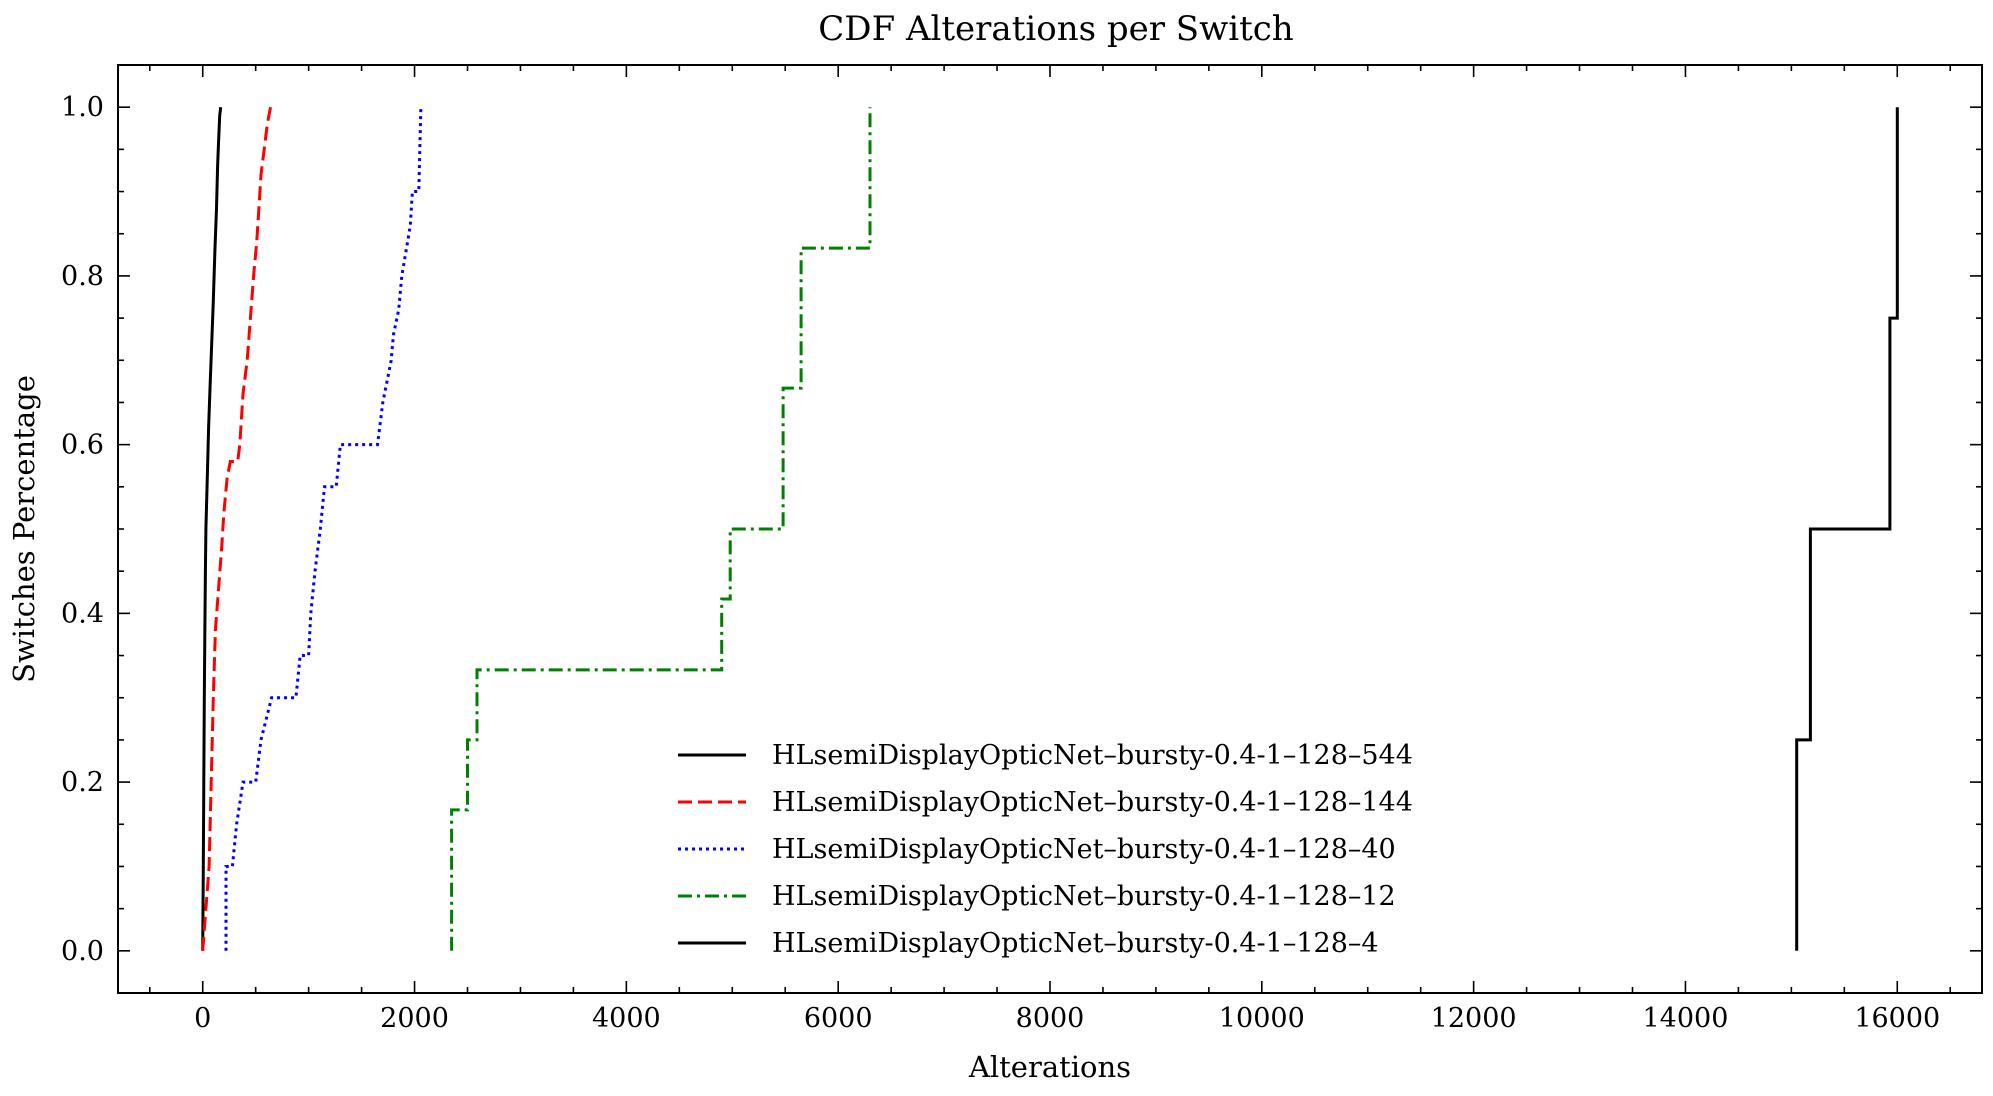 This screenshot has height=1096, width=1993. Describe the element at coordinates (414, 1018) in the screenshot. I see `x-tick-label: 2000` at that location.